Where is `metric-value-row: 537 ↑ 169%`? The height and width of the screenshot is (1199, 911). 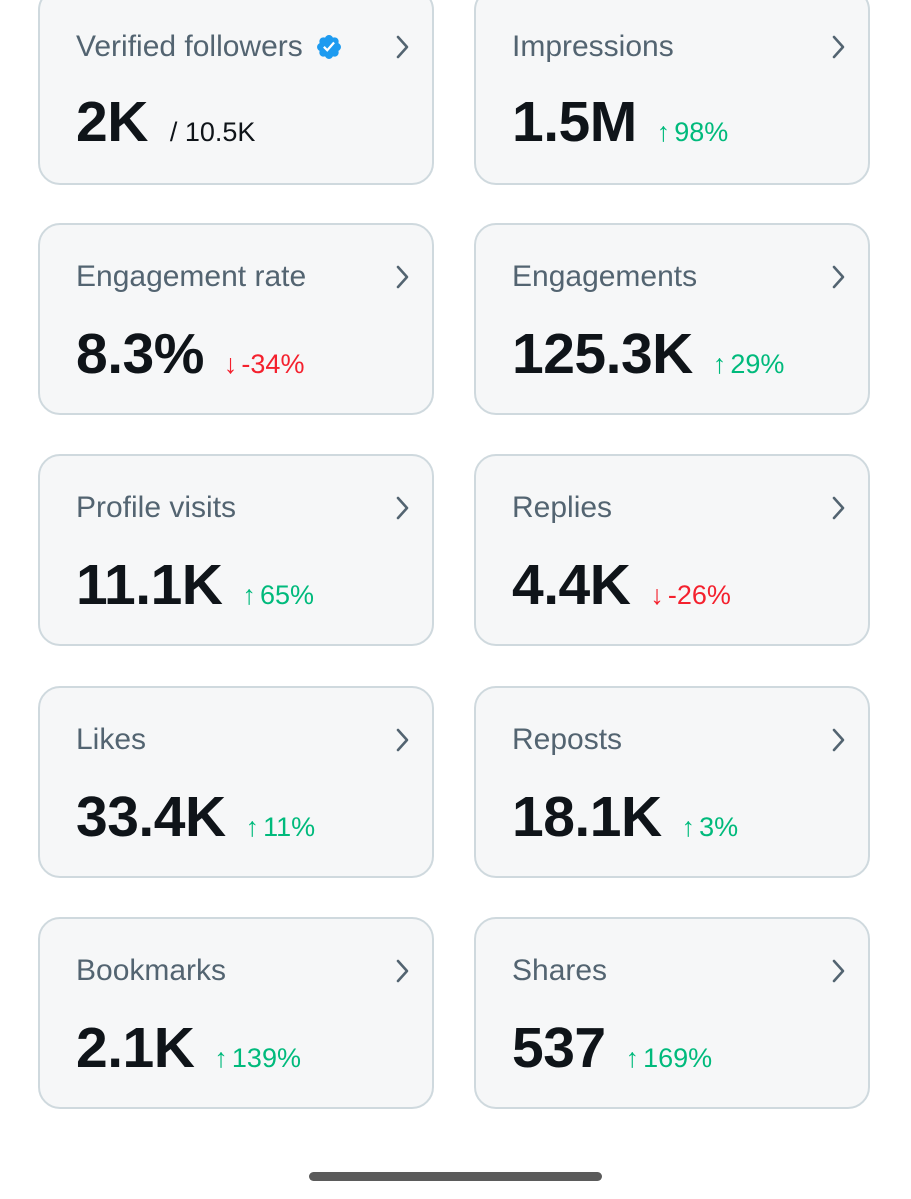 metric-value-row: 537 ↑ 169% is located at coordinates (612, 1048).